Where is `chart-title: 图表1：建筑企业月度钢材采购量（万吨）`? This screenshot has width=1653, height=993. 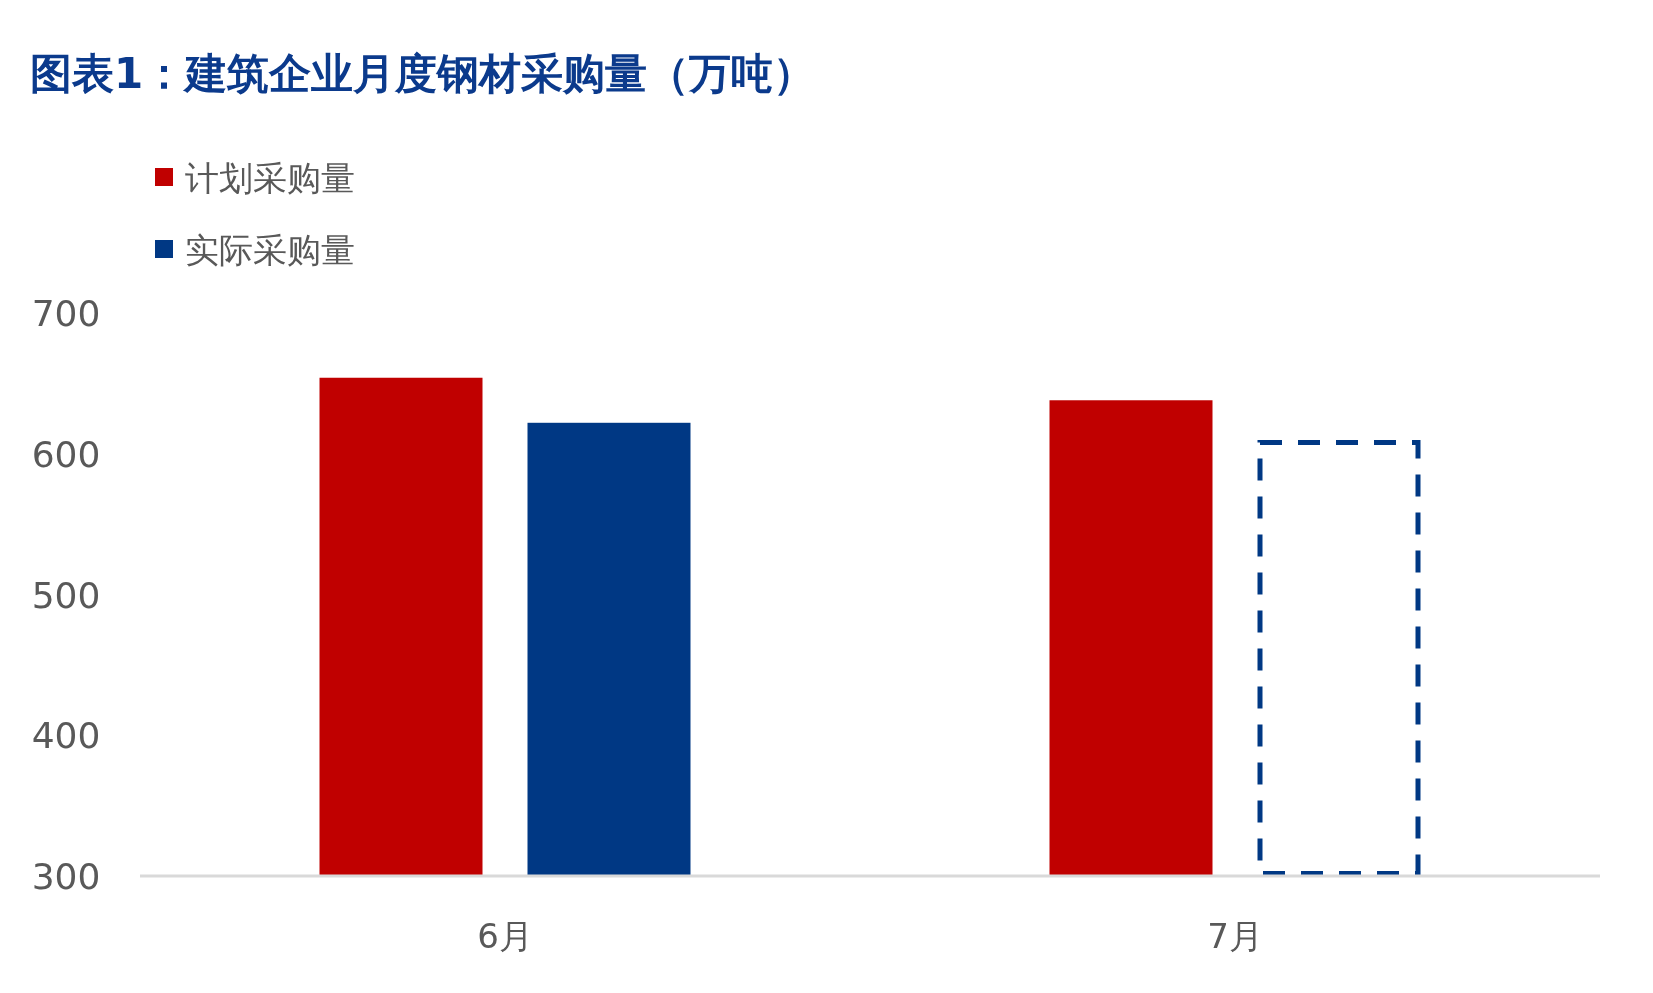 chart-title: 图表1：建筑企业月度钢材采购量（万吨） is located at coordinates (423, 73).